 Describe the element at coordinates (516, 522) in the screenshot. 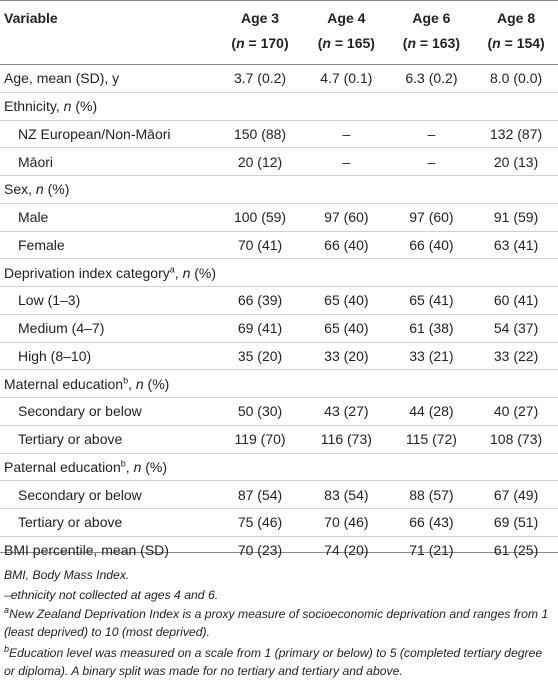

I see `cell-value: 69 (51)` at that location.